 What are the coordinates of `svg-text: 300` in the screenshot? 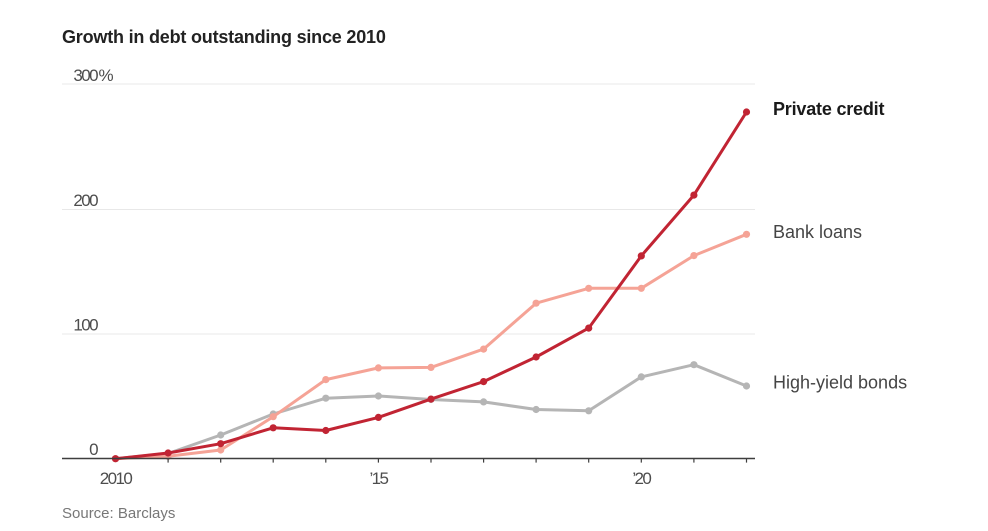 It's located at (85, 75).